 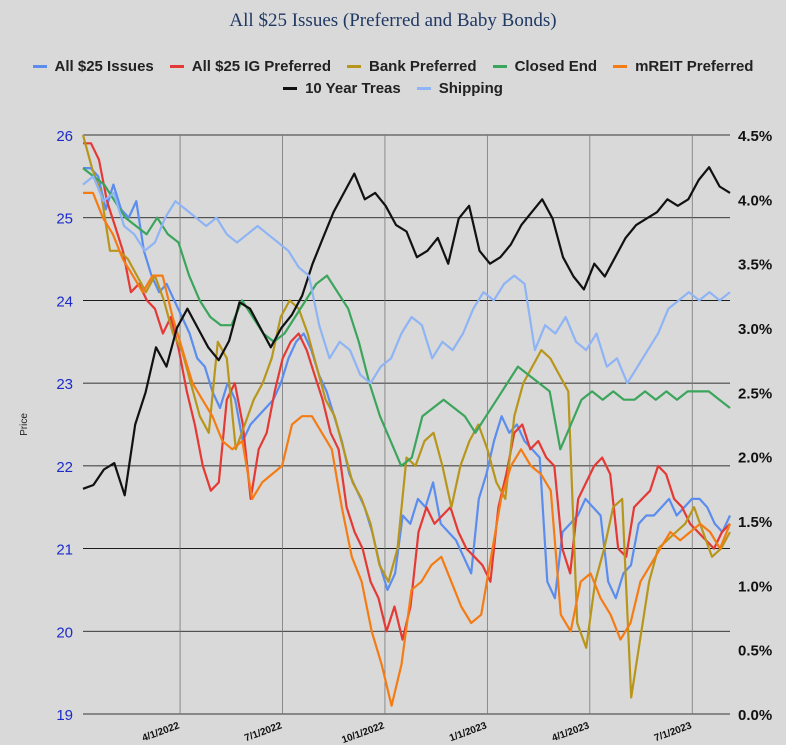 What do you see at coordinates (423, 66) in the screenshot?
I see `legend-label: Bank Preferred` at bounding box center [423, 66].